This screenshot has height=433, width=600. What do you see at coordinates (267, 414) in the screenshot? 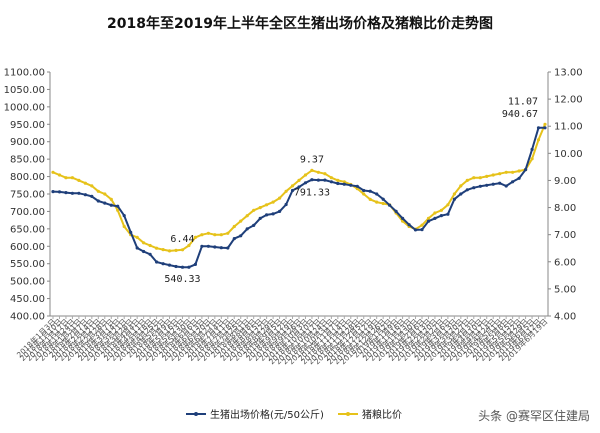
I see `legend-label-price: 生猪出场价格(元/50公斤)` at bounding box center [267, 414].